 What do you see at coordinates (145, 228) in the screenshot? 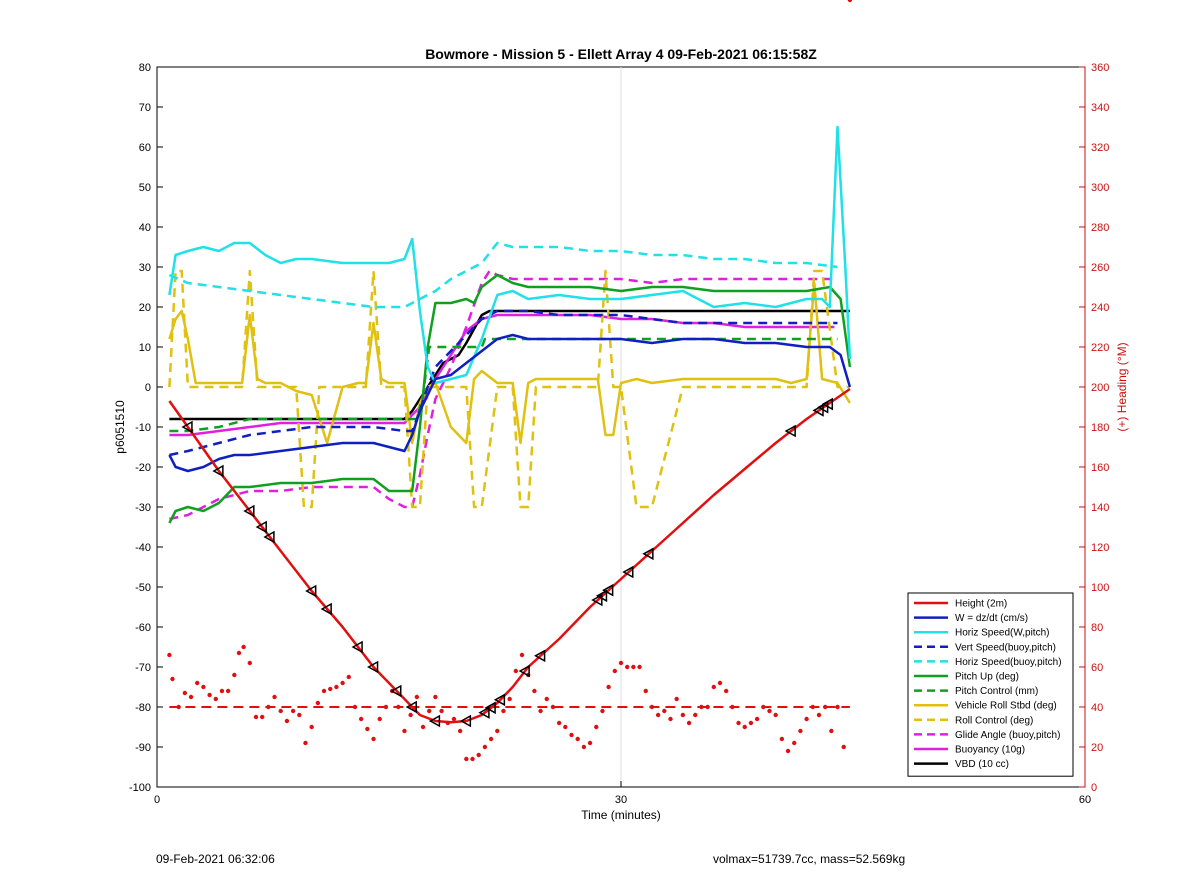
I see `y-tick-label: 40` at bounding box center [145, 228].